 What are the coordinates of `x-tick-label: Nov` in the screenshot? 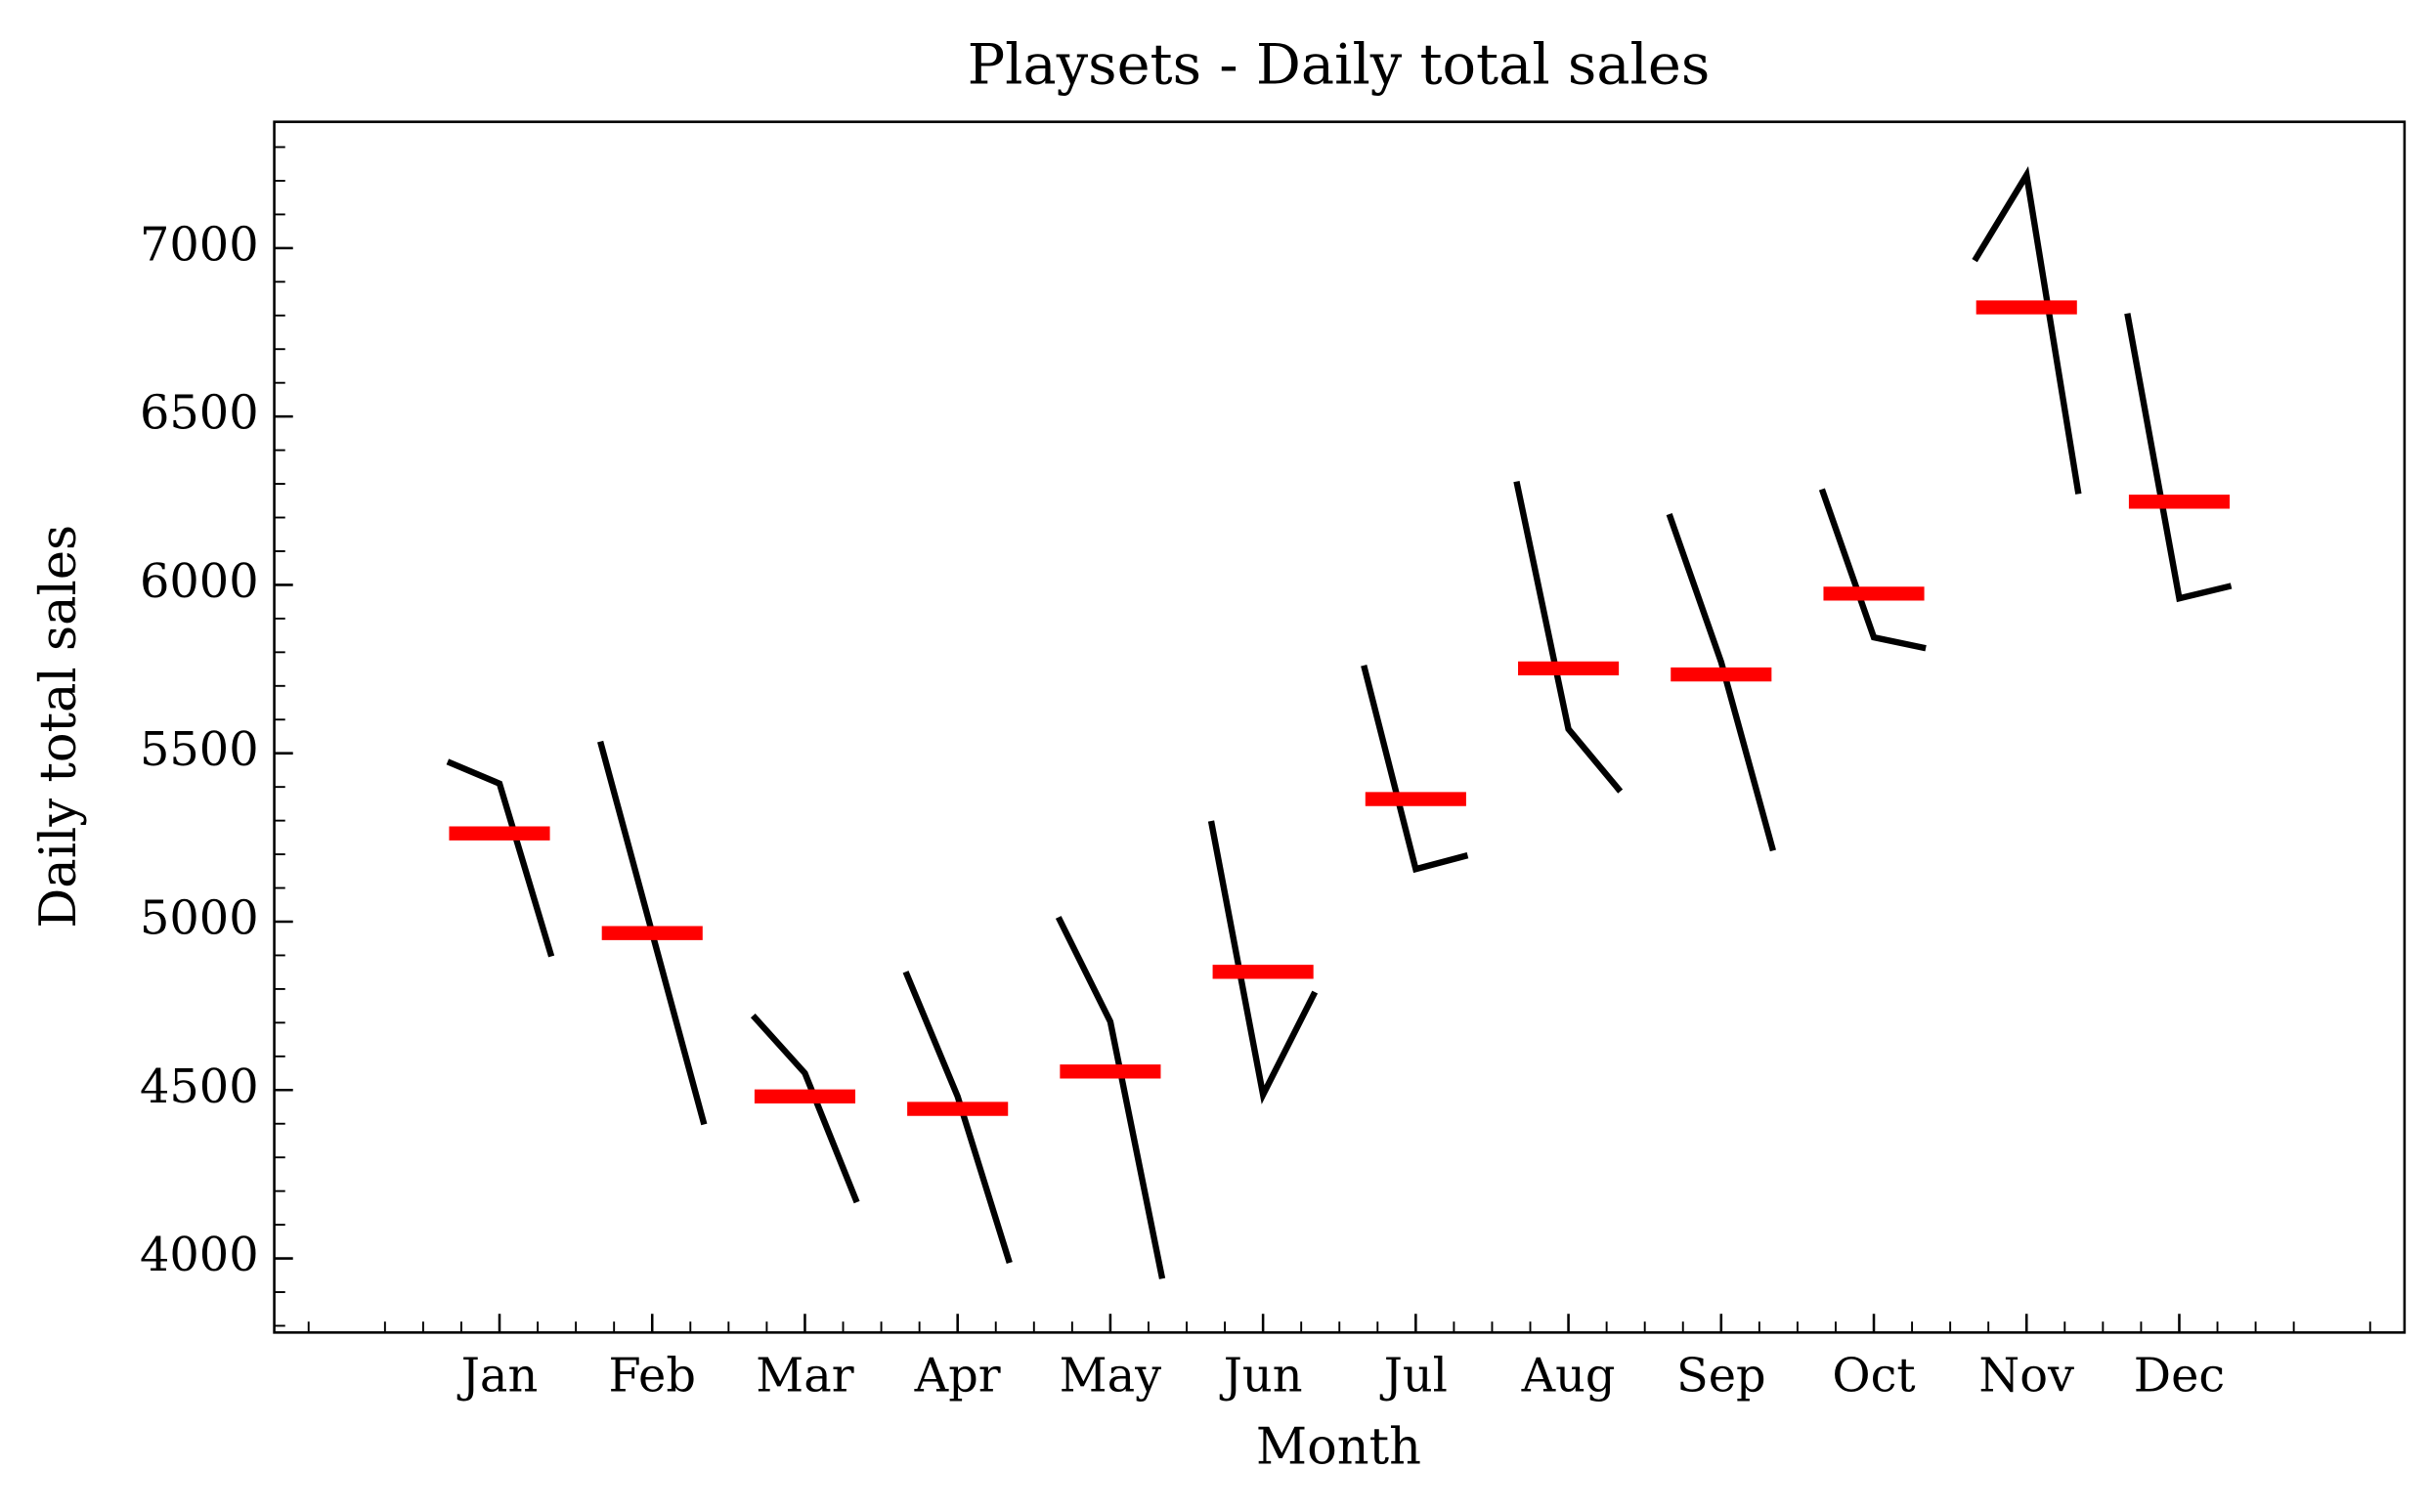 It's located at (2026, 1377).